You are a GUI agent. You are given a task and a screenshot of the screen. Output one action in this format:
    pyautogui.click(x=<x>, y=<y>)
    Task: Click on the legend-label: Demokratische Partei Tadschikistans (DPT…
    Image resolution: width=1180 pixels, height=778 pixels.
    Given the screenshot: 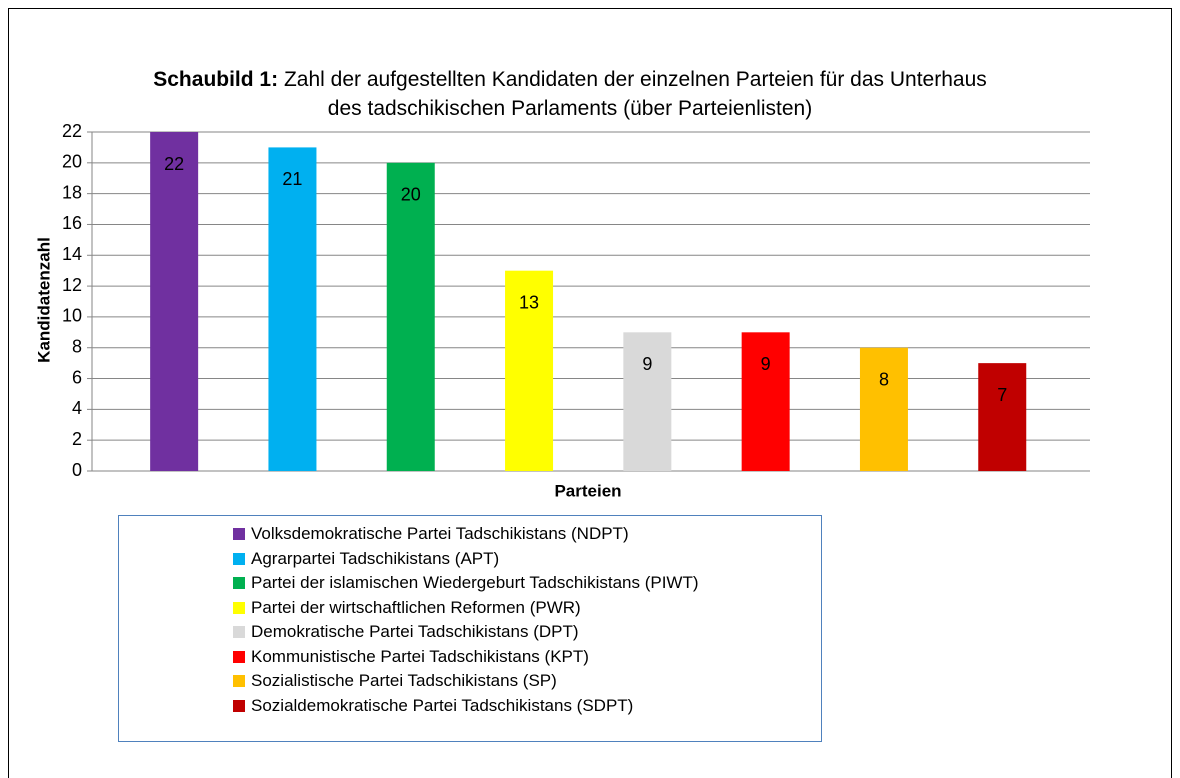 What is the action you would take?
    pyautogui.click(x=415, y=631)
    